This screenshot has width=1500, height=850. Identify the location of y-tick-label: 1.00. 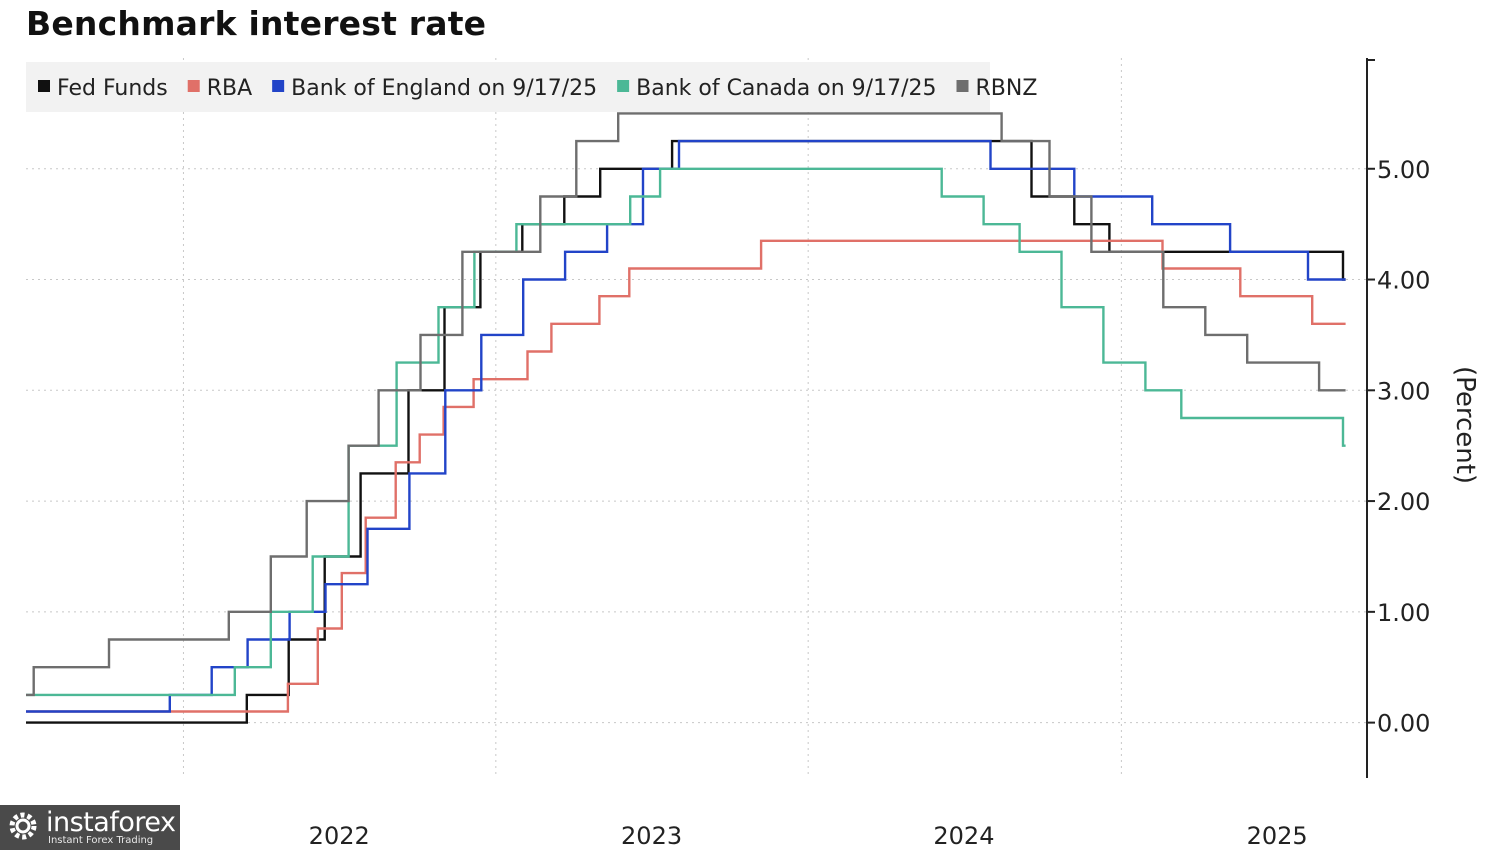
(1403, 613).